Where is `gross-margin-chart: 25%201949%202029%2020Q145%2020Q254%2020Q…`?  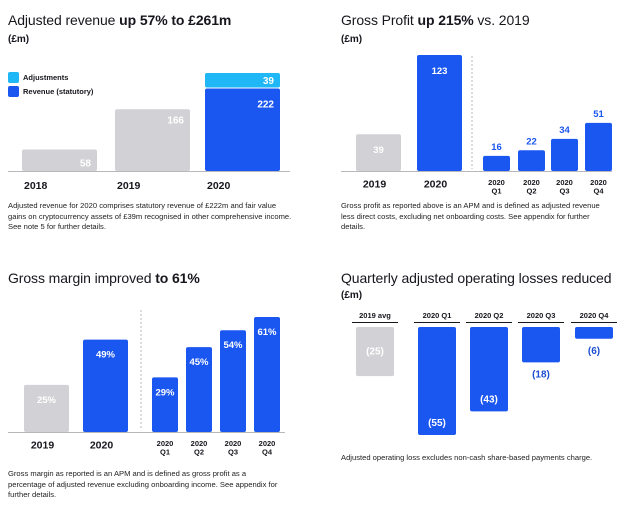
gross-margin-chart: 25%201949%202029%2020Q145%2020Q254%2020Q… is located at coordinates (146, 383).